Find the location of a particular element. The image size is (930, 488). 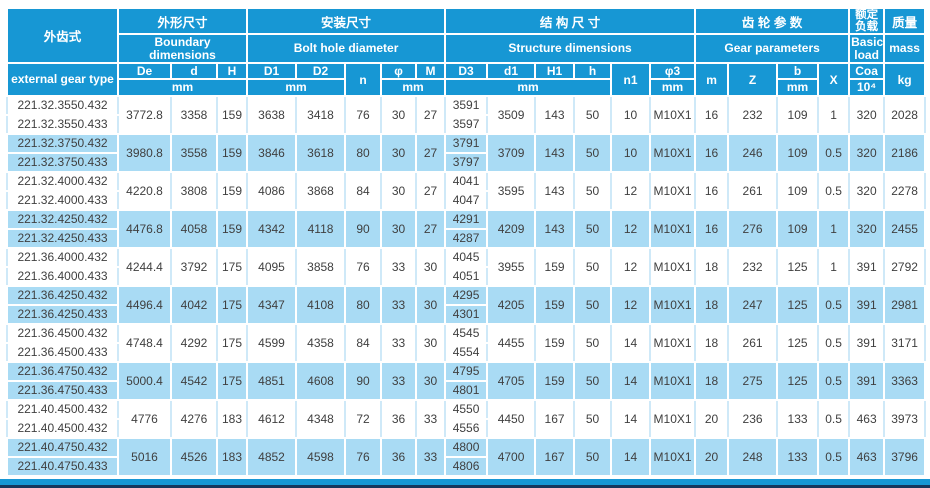

cell-d1: 4700 is located at coordinates (511, 457).